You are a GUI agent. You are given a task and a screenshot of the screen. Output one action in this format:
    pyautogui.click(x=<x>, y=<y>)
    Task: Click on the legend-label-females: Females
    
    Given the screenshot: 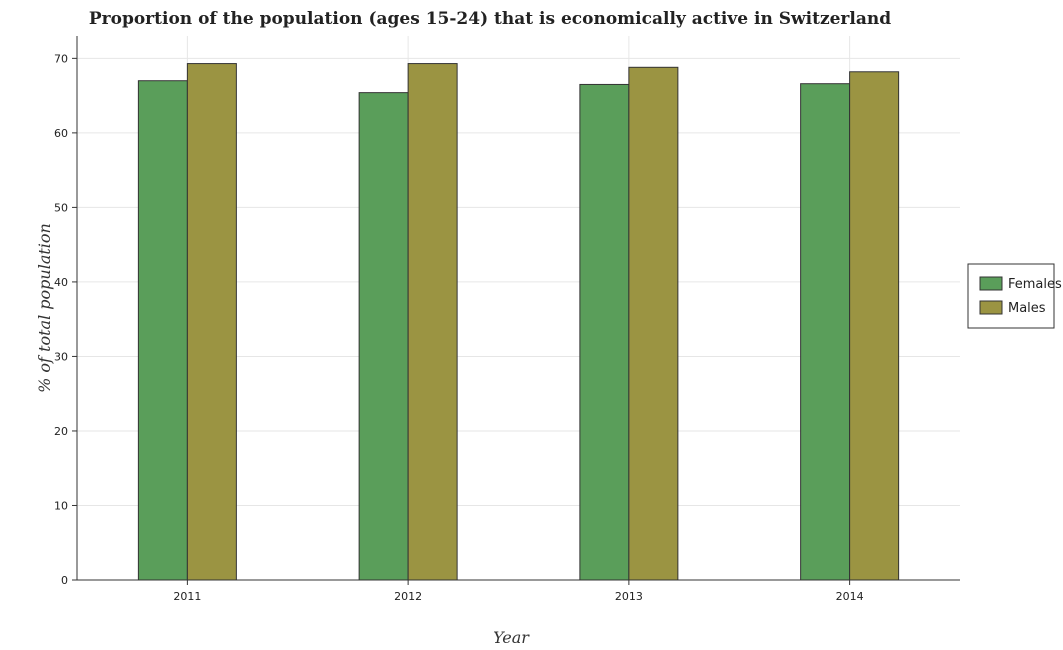 What is the action you would take?
    pyautogui.click(x=1035, y=284)
    